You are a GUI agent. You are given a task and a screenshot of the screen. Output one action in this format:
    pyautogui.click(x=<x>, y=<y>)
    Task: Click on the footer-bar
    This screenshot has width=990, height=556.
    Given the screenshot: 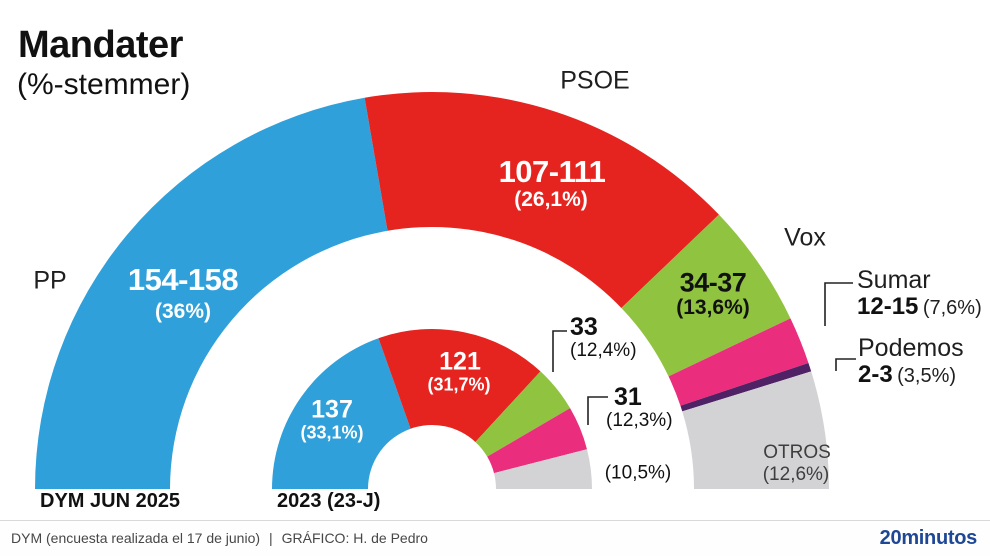 What is the action you would take?
    pyautogui.click(x=495, y=538)
    